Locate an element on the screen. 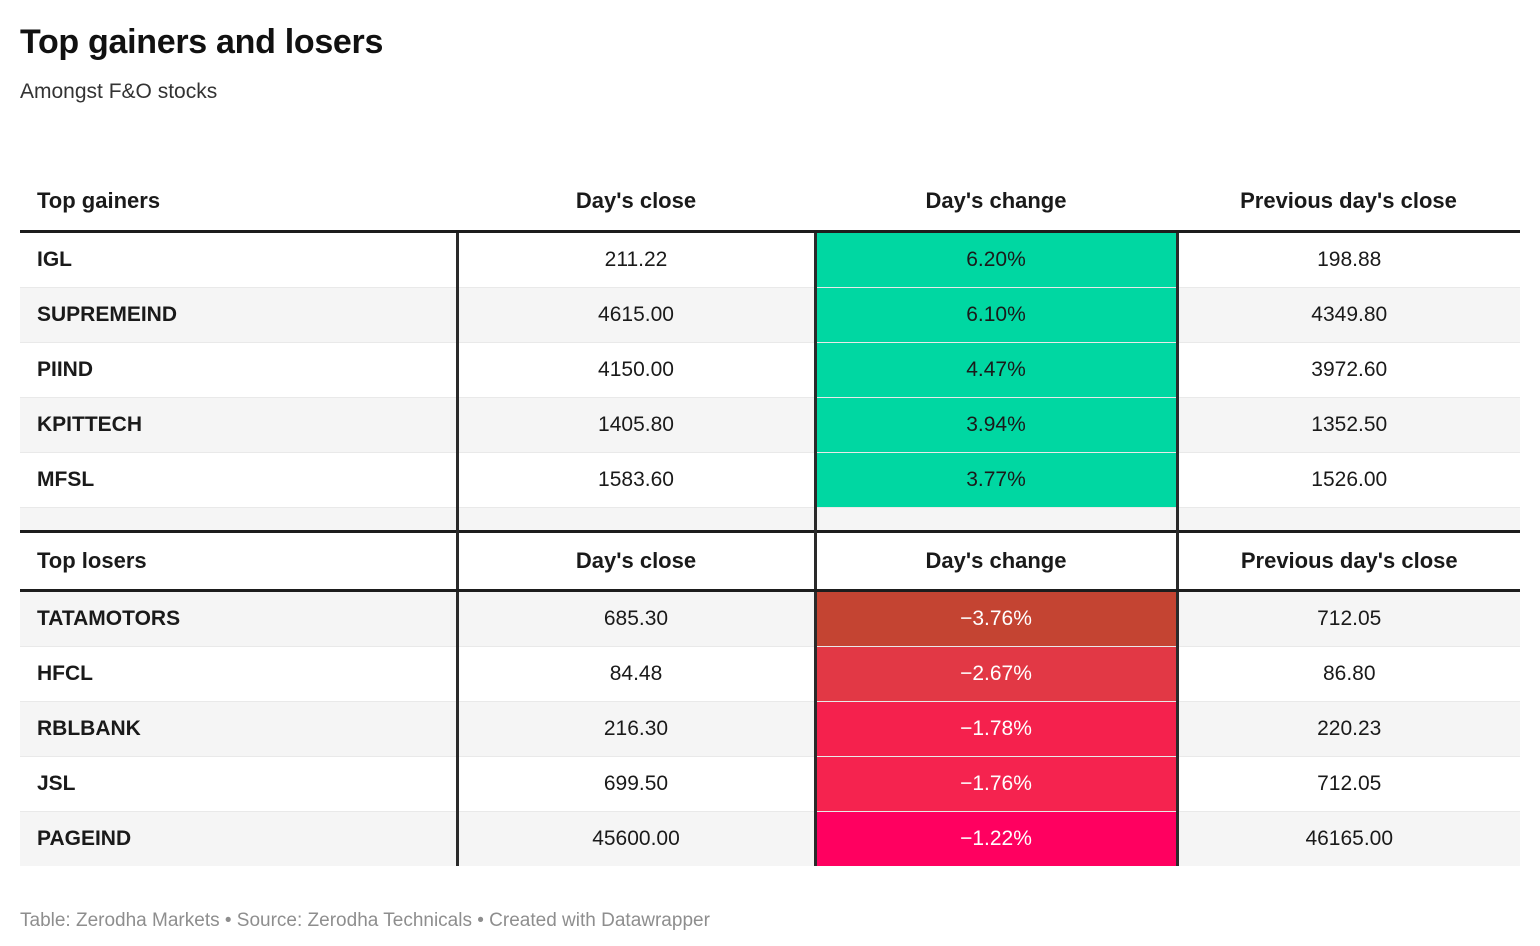 The image size is (1540, 946). stock-name-cell: MFSL is located at coordinates (238, 480).